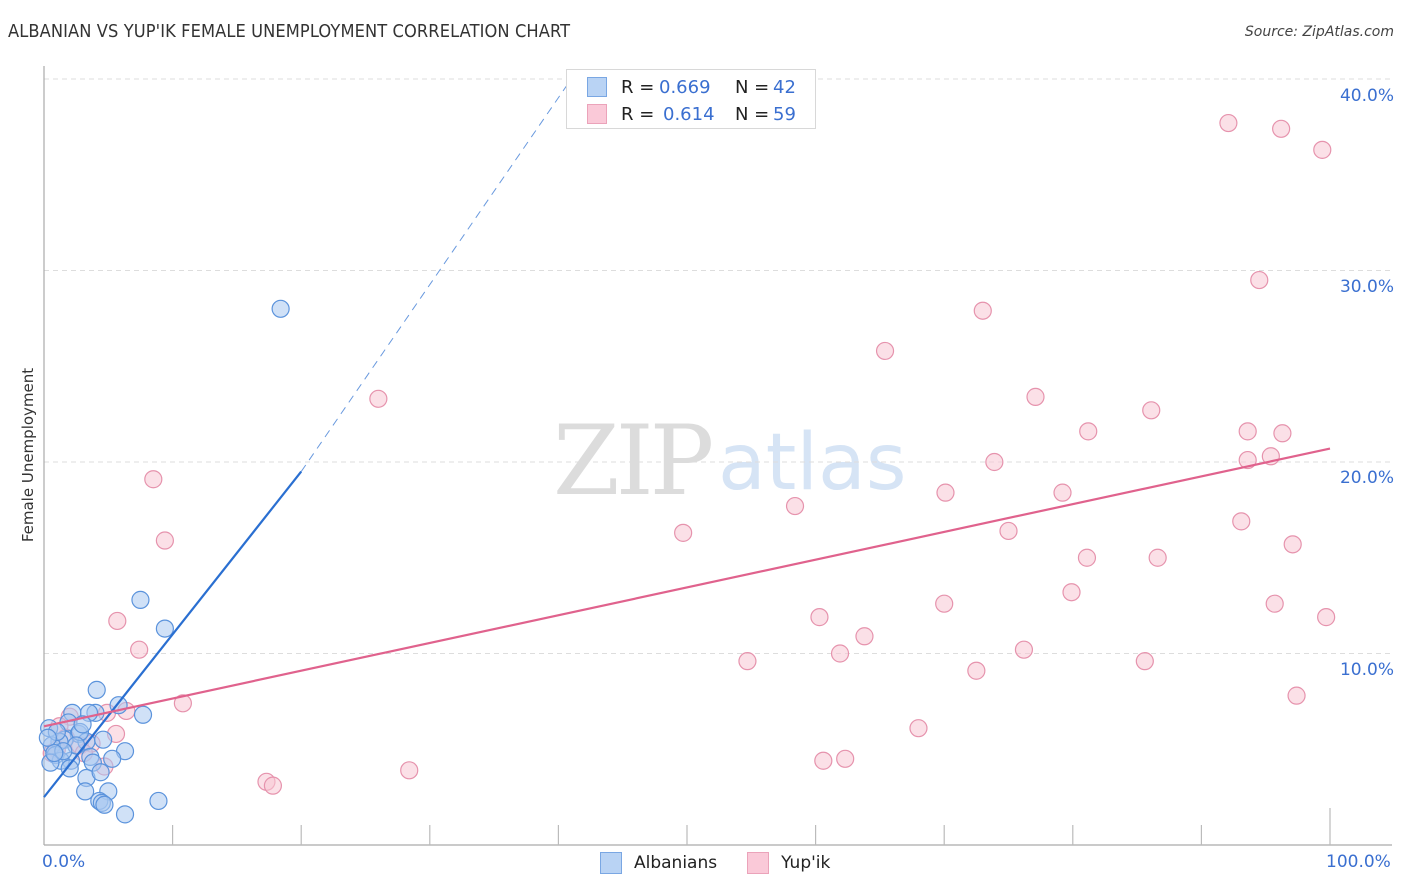 This screenshot has height=892, width=1406. What do you see at coordinates (1366, 670) in the screenshot?
I see `y-tick-10: 10.0%` at bounding box center [1366, 670].